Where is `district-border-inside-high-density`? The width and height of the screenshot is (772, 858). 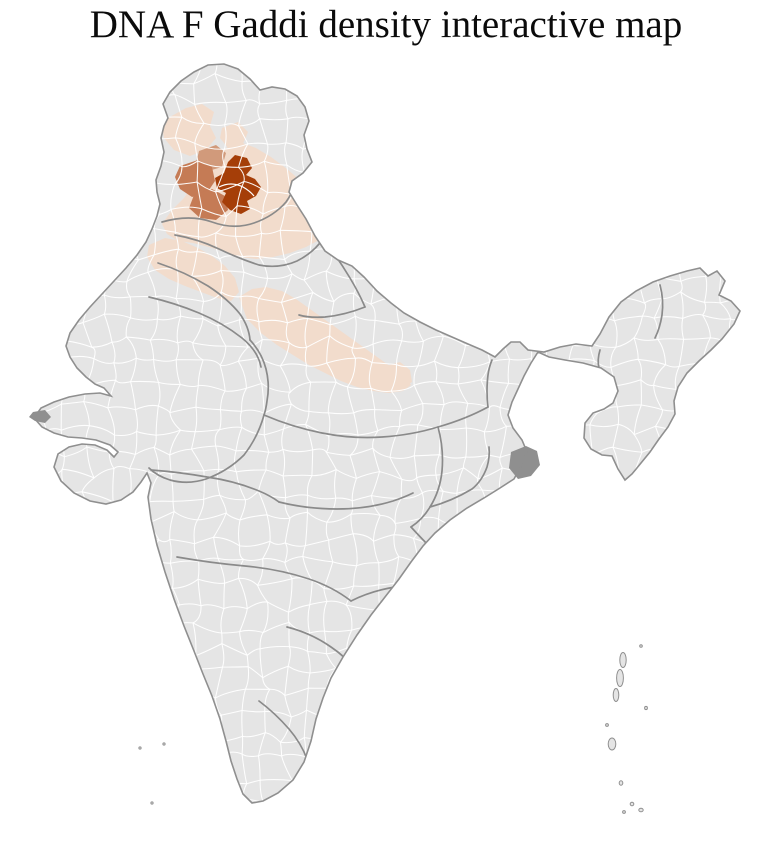
district-border-inside-high-density is located at coordinates (236, 190).